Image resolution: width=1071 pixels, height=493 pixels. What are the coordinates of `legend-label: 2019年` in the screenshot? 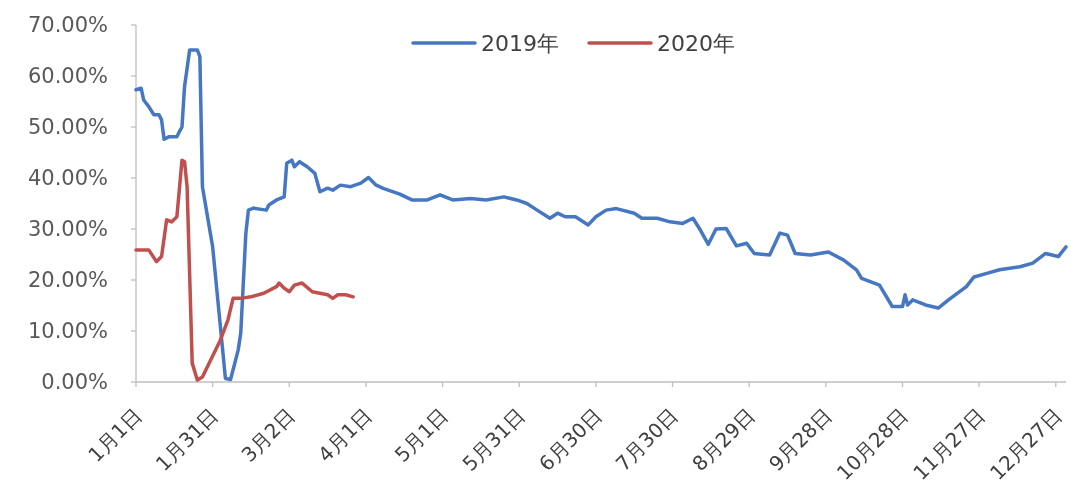 It's located at (520, 43).